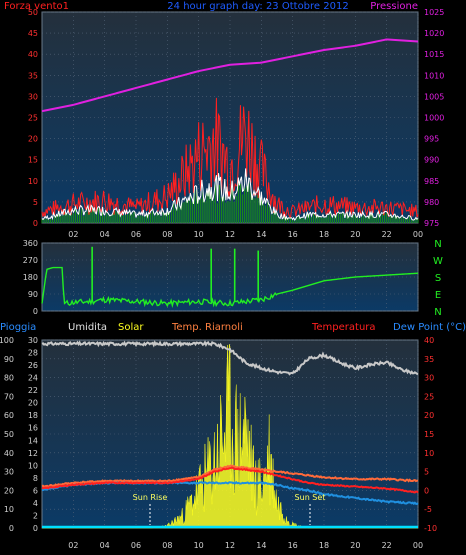  Describe the element at coordinates (33, 118) in the screenshot. I see `wind-axis-tick: 25` at that location.